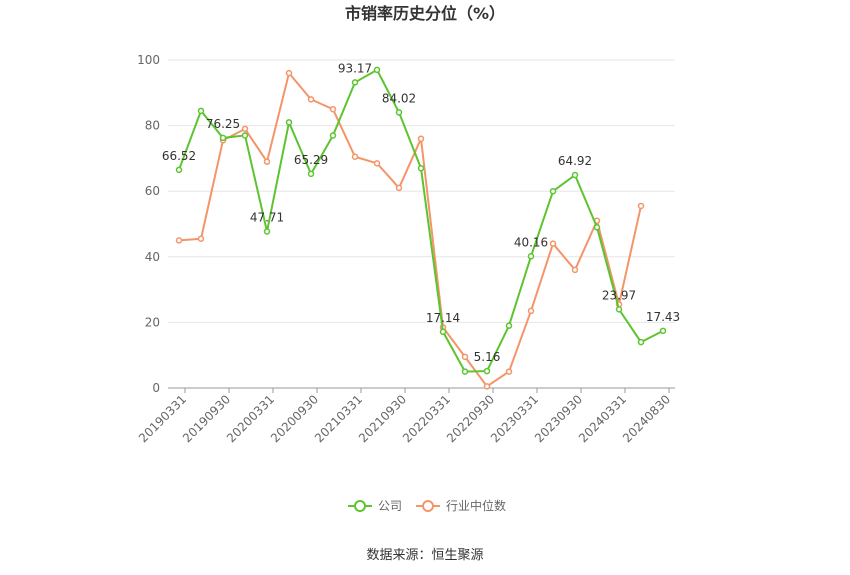 The width and height of the screenshot is (850, 575). What do you see at coordinates (179, 156) in the screenshot?
I see `data-label: 66.52` at bounding box center [179, 156].